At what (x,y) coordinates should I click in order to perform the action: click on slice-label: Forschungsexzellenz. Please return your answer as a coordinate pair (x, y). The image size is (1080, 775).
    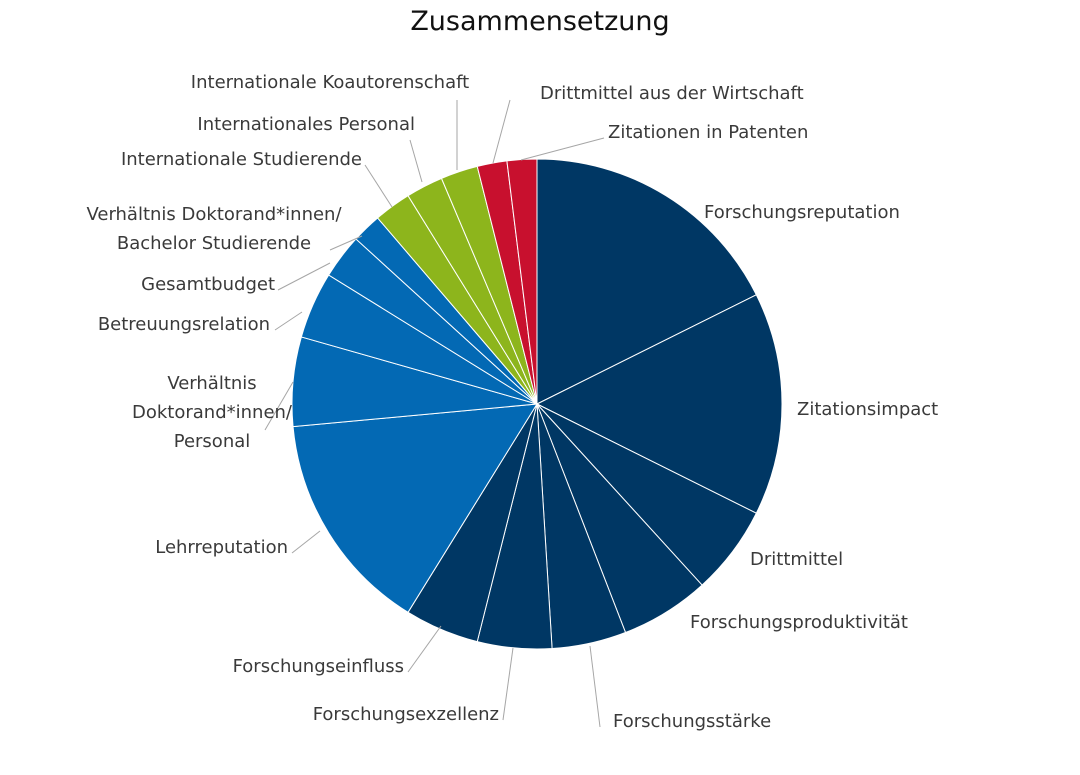
    Looking at the image, I should click on (406, 714).